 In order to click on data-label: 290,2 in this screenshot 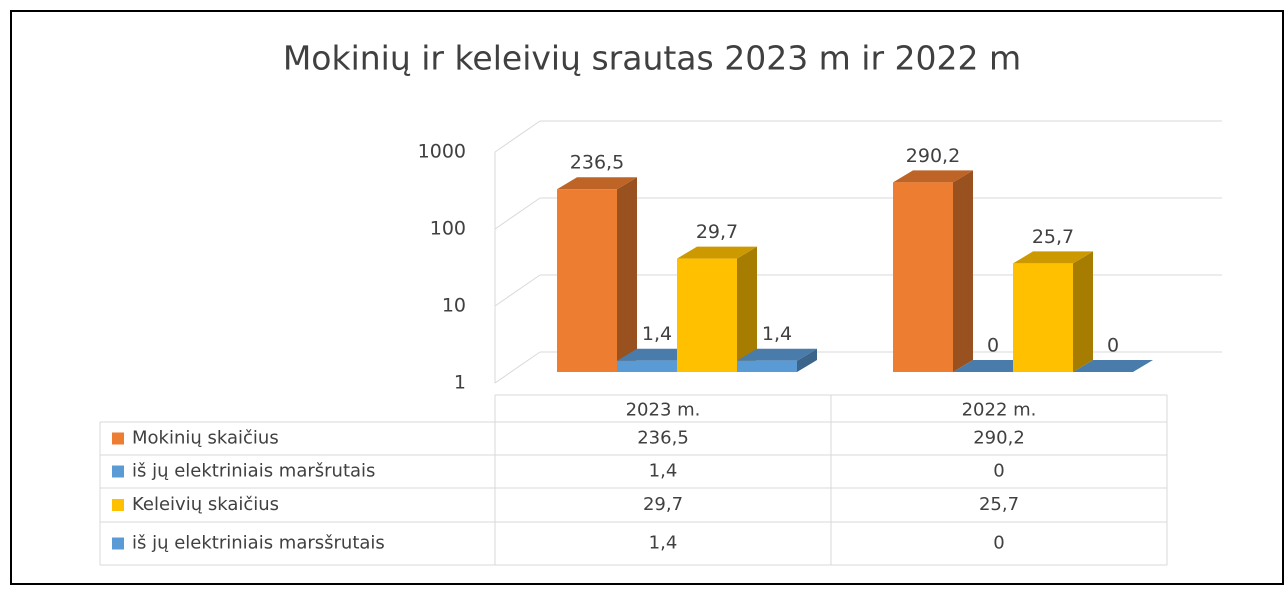, I will do `click(933, 156)`.